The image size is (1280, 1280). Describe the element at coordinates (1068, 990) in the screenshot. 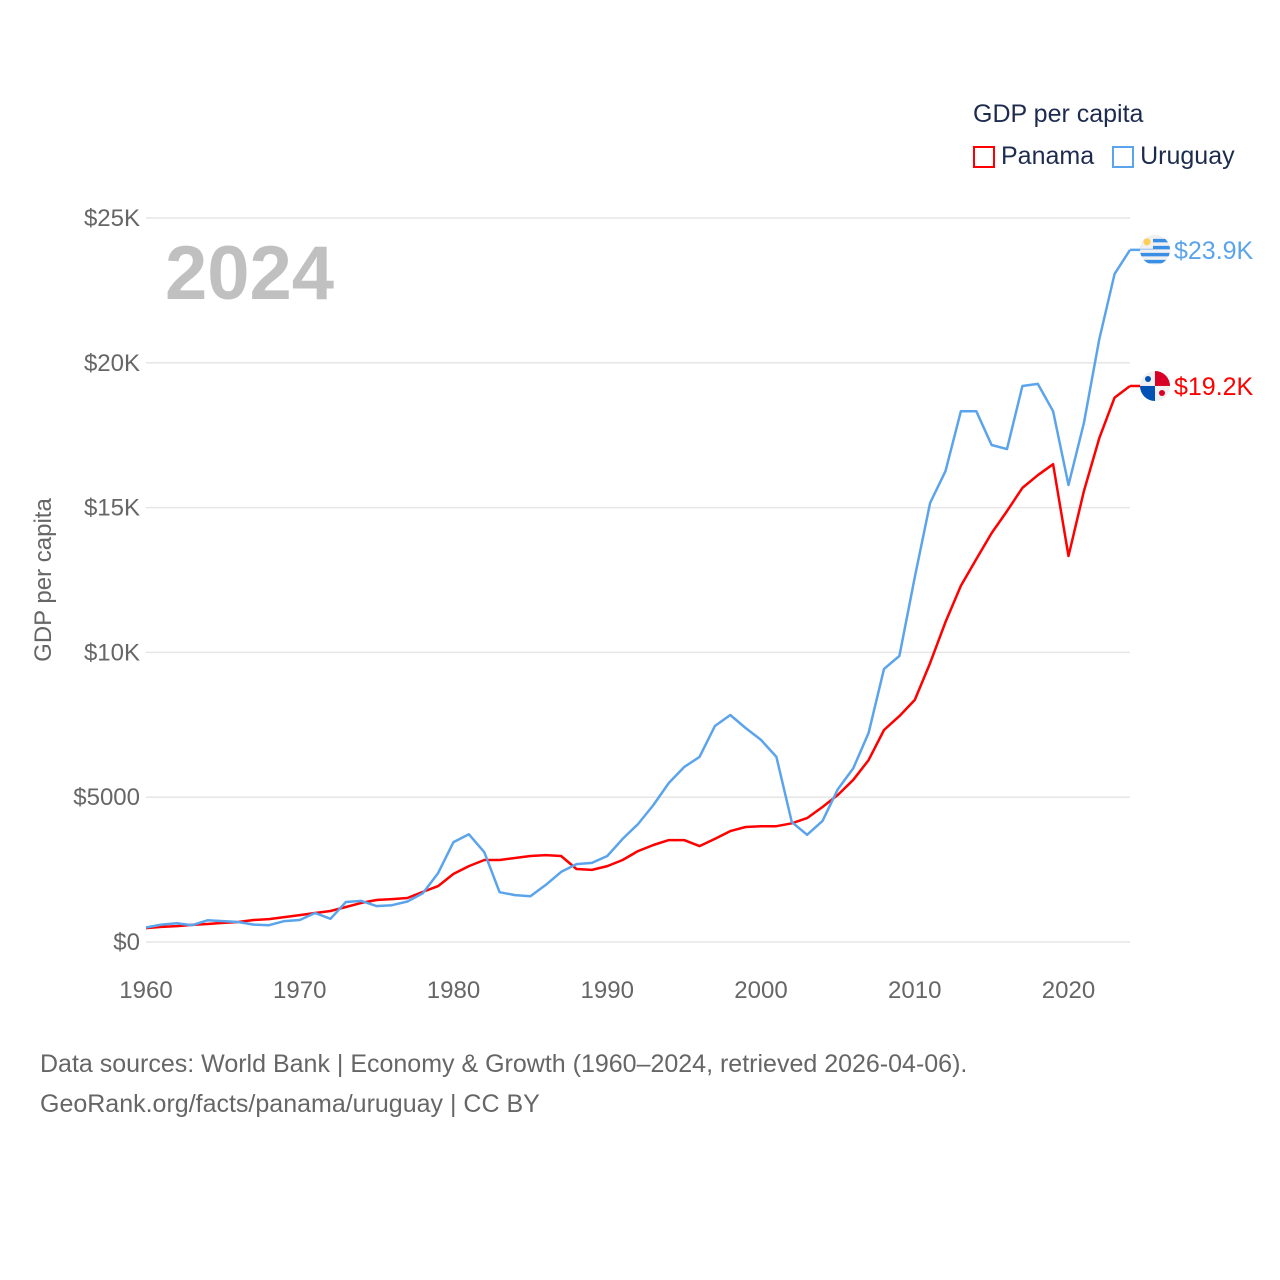

I see `x-tick-label: 2020` at that location.